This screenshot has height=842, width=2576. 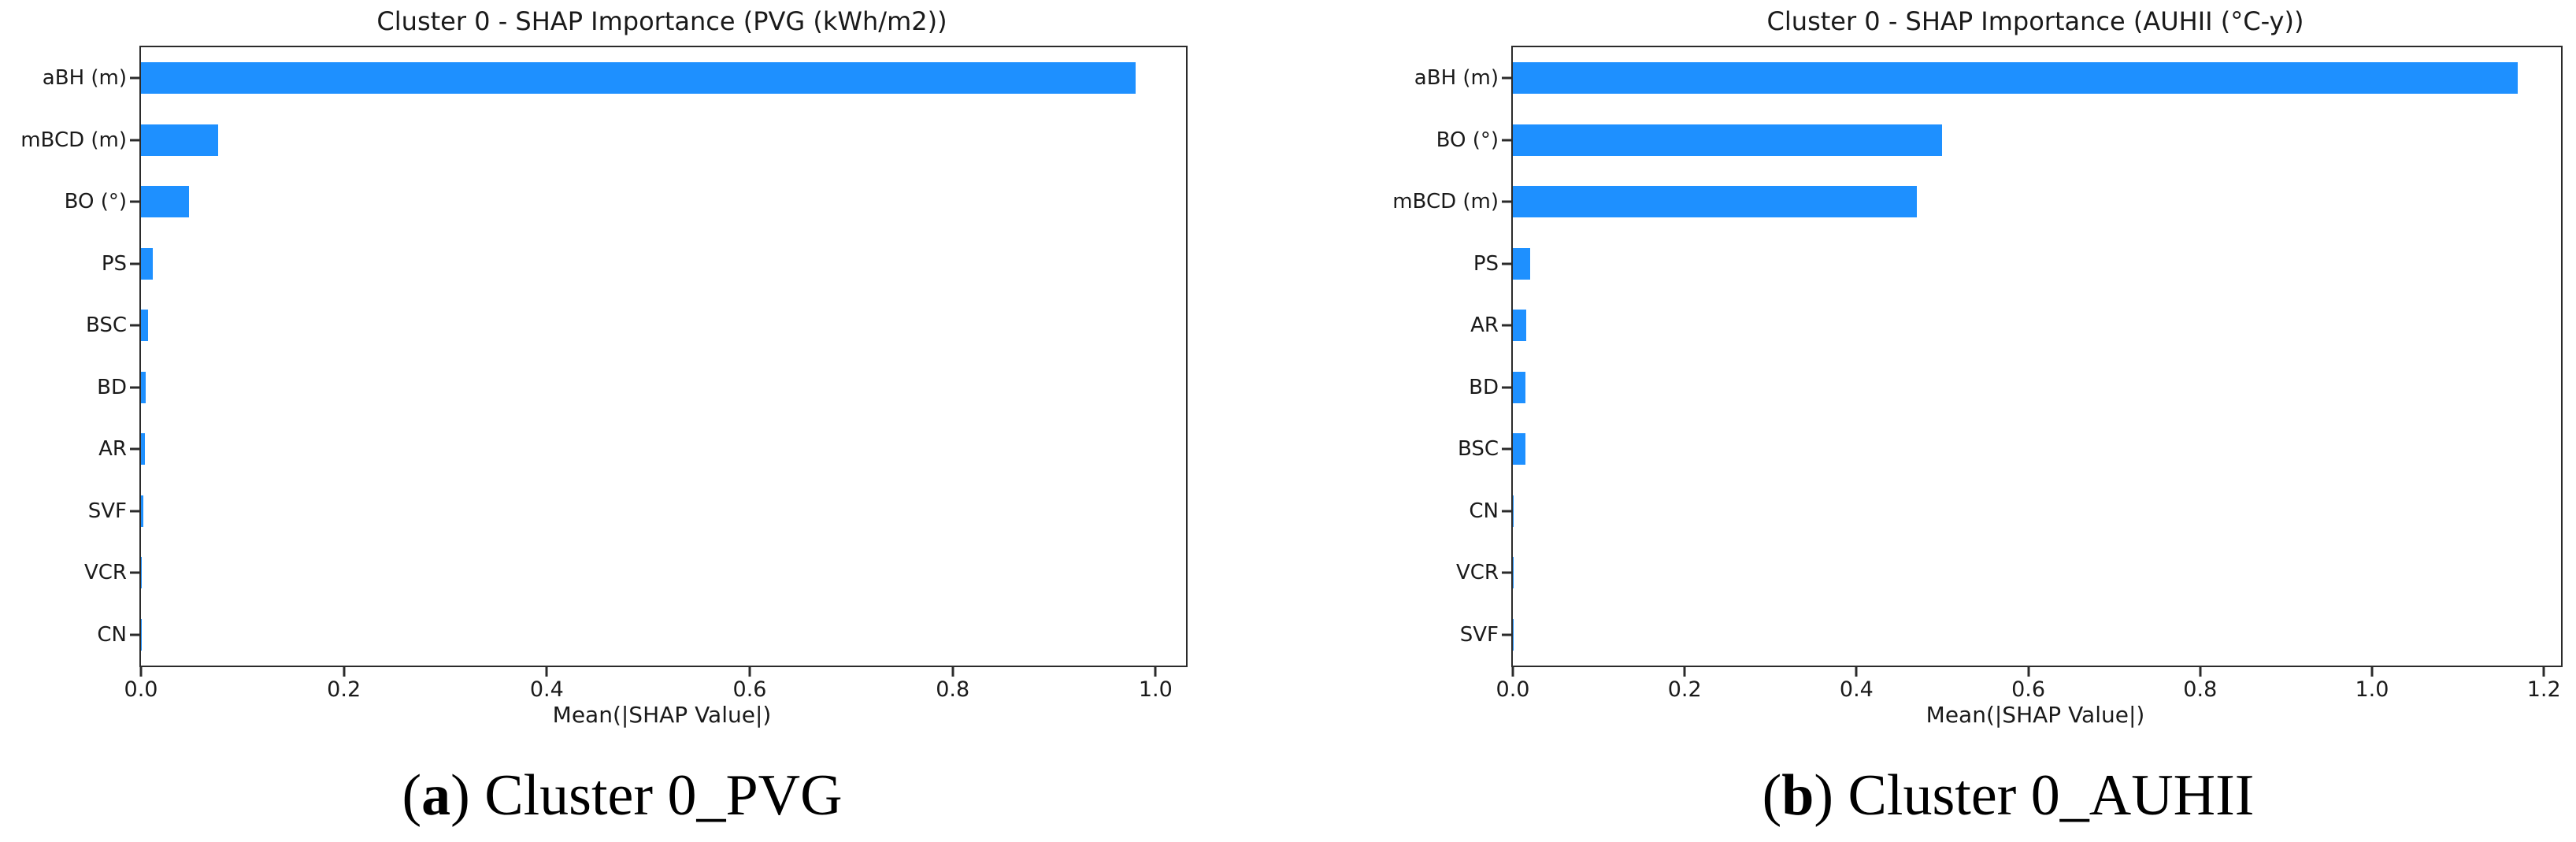 What do you see at coordinates (2543, 689) in the screenshot?
I see `x-tick-label: 1.2` at bounding box center [2543, 689].